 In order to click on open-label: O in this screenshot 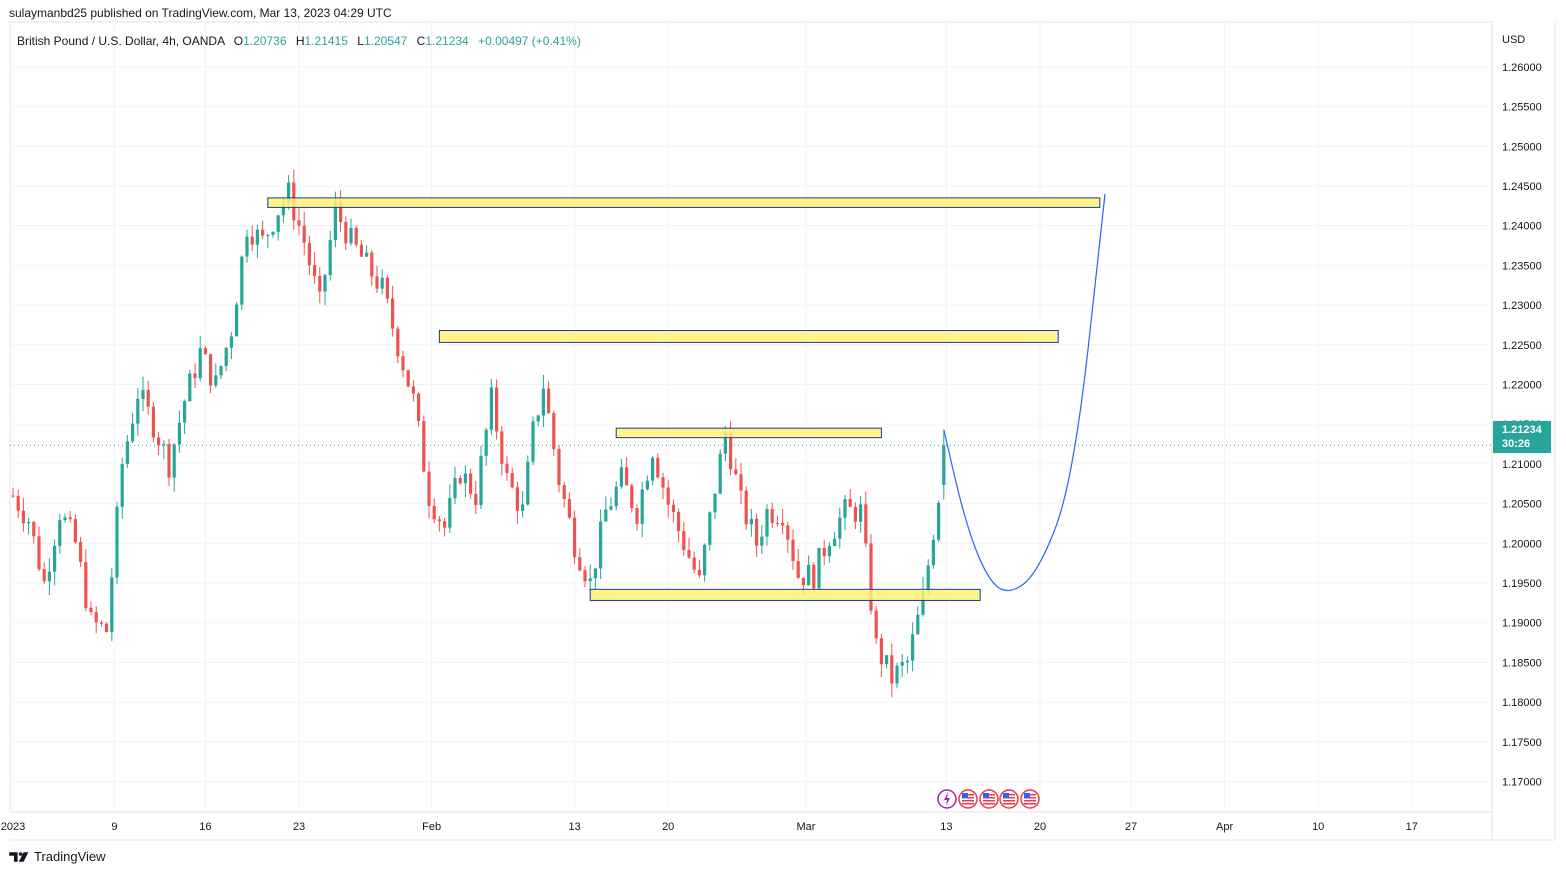, I will do `click(238, 41)`.